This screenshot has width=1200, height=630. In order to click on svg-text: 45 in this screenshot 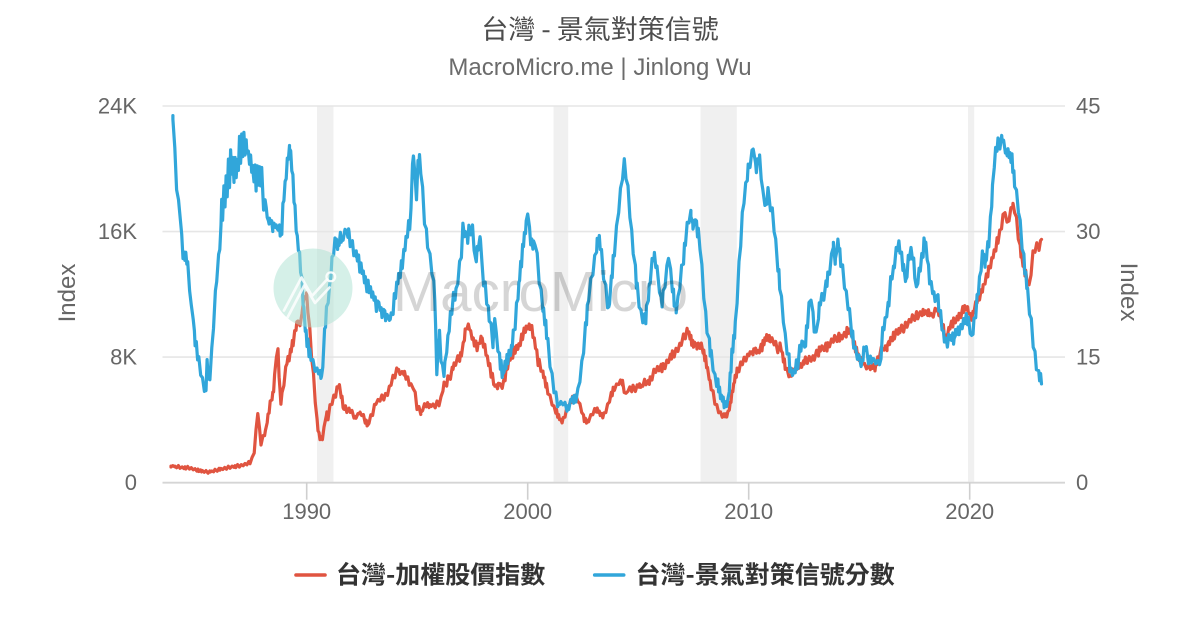, I will do `click(1088, 106)`.